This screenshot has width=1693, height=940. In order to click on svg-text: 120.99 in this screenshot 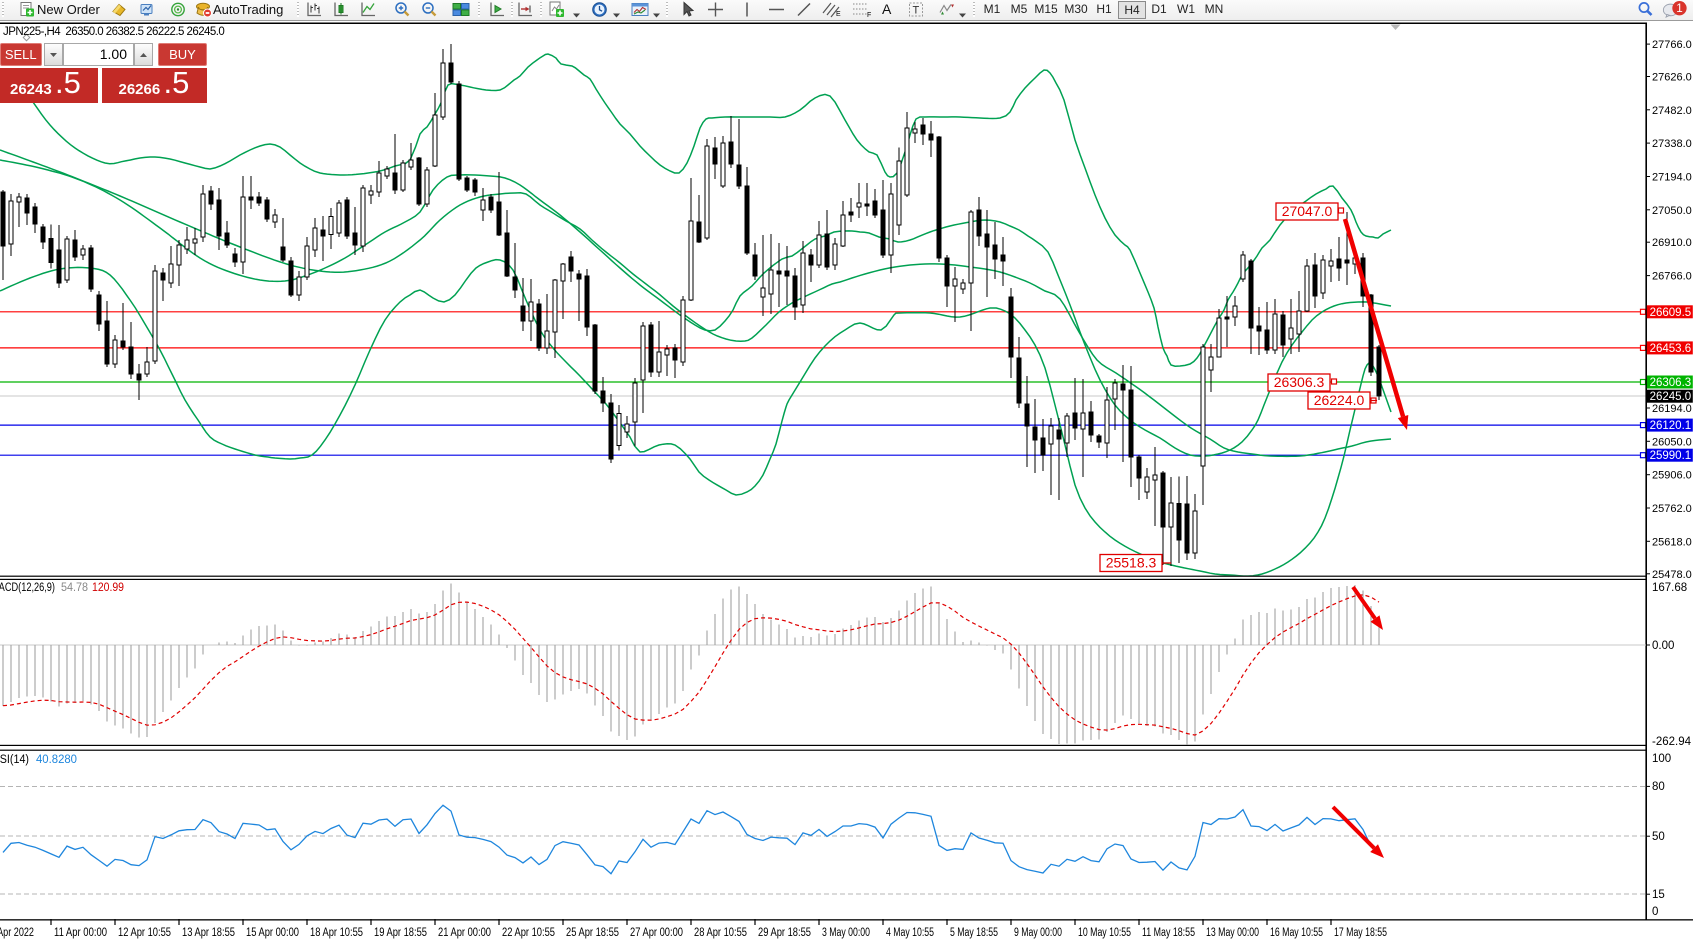, I will do `click(108, 588)`.